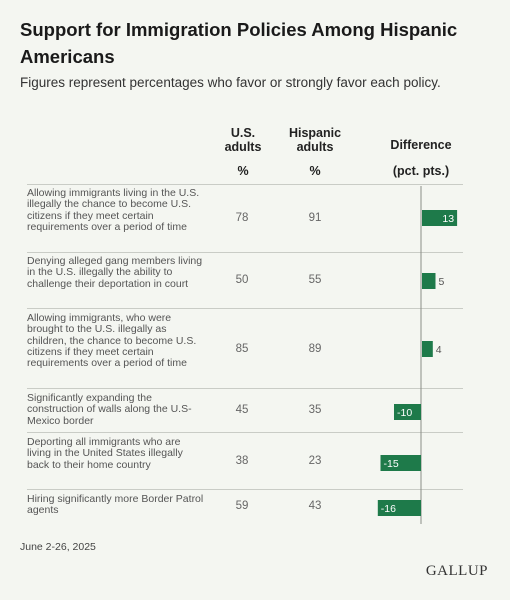 Image resolution: width=510 pixels, height=600 pixels. What do you see at coordinates (315, 410) in the screenshot?
I see `row-hispanic-value: 35` at bounding box center [315, 410].